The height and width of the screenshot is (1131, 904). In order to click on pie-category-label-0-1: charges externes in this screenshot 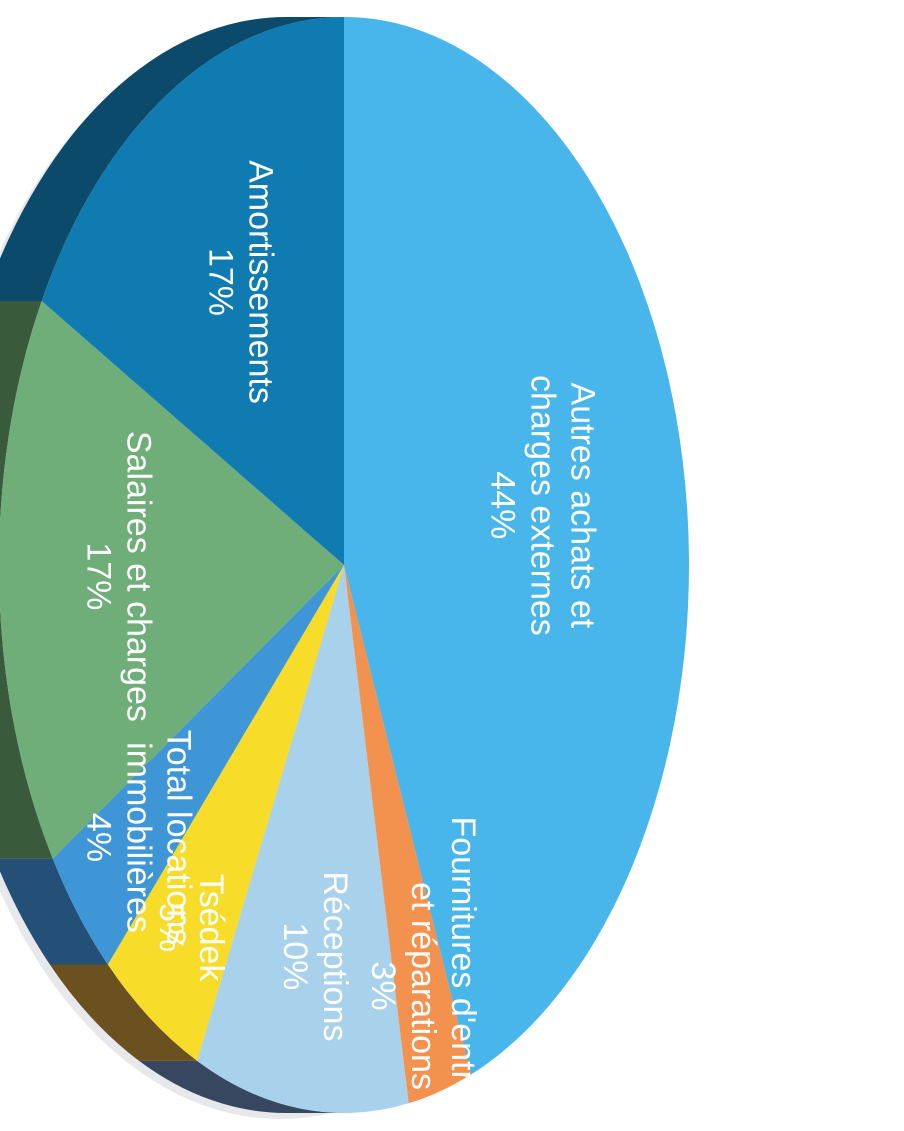, I will do `click(543, 505)`.